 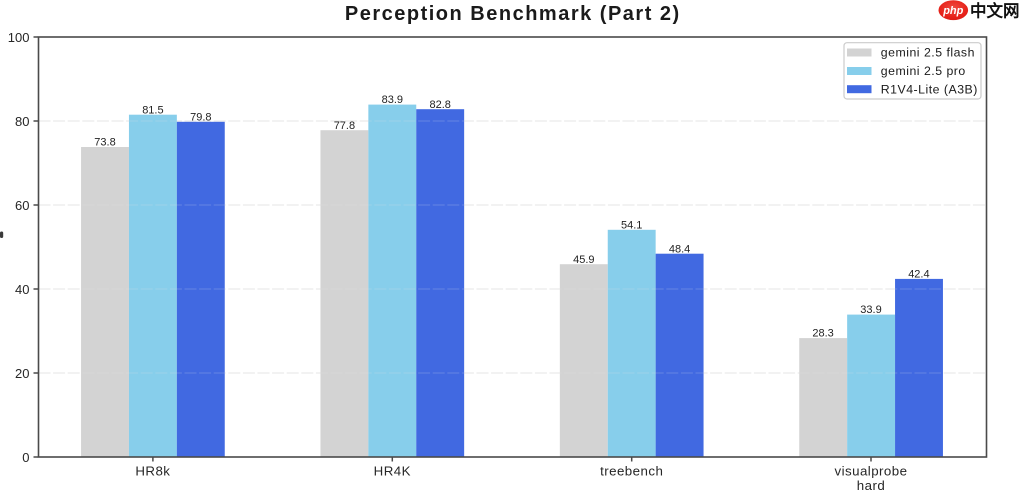 I want to click on svg-text: 0, so click(x=25, y=457).